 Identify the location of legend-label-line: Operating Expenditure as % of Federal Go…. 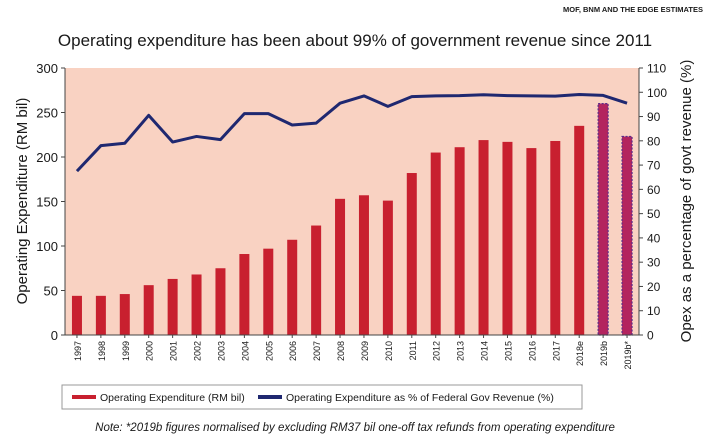
(420, 398).